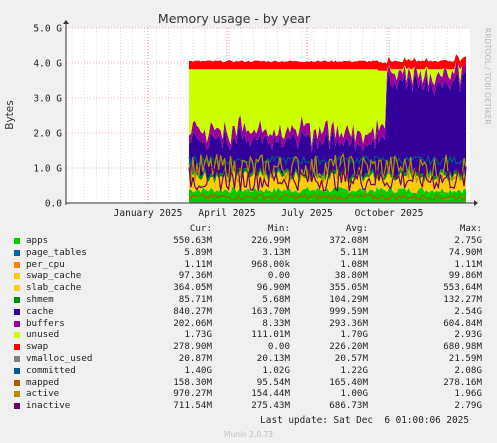 This screenshot has width=497, height=443. What do you see at coordinates (348, 382) in the screenshot?
I see `legend-avg-value: 165.40M` at bounding box center [348, 382].